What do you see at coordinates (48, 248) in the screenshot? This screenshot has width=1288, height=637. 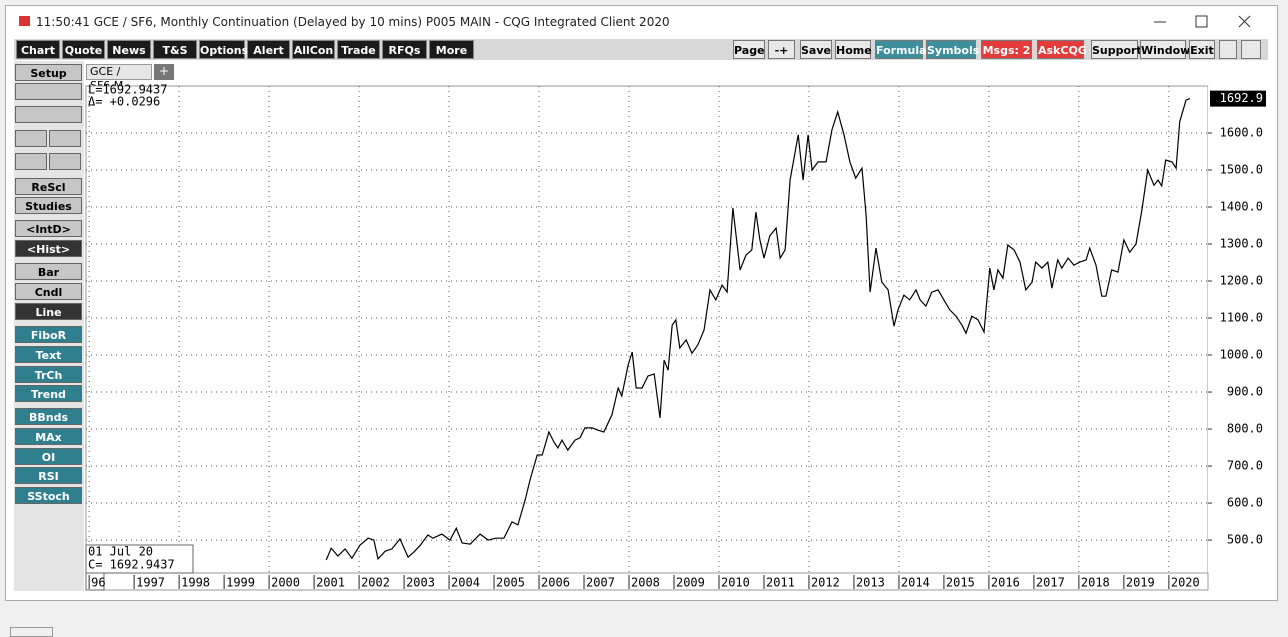 I see `sidebar-button: <Hist>` at bounding box center [48, 248].